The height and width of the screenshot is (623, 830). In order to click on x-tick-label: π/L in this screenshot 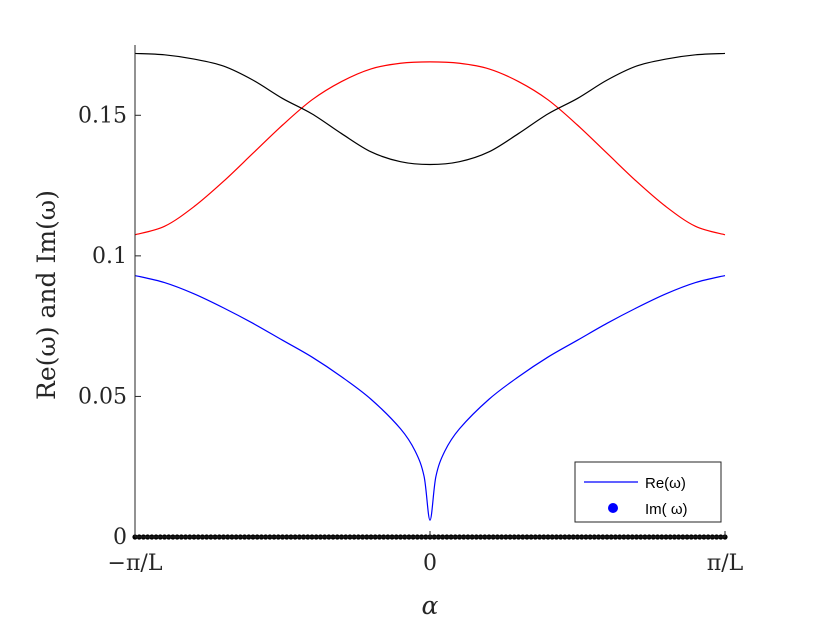, I will do `click(725, 563)`.